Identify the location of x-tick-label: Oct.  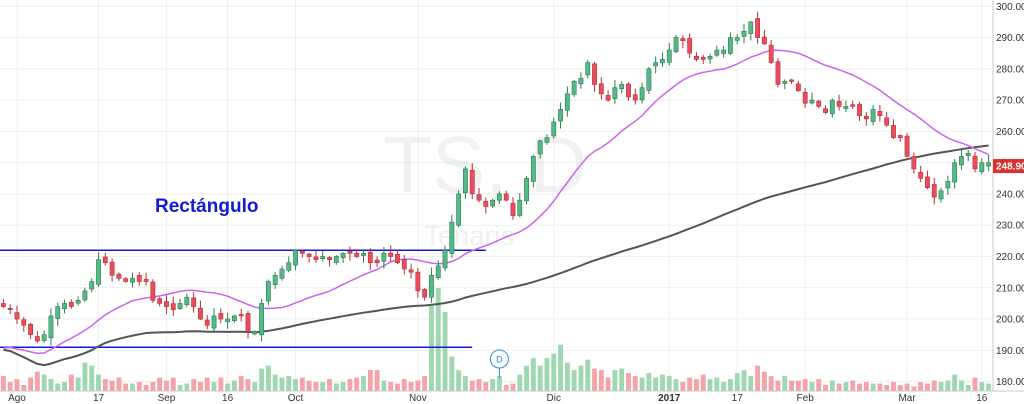
(296, 398).